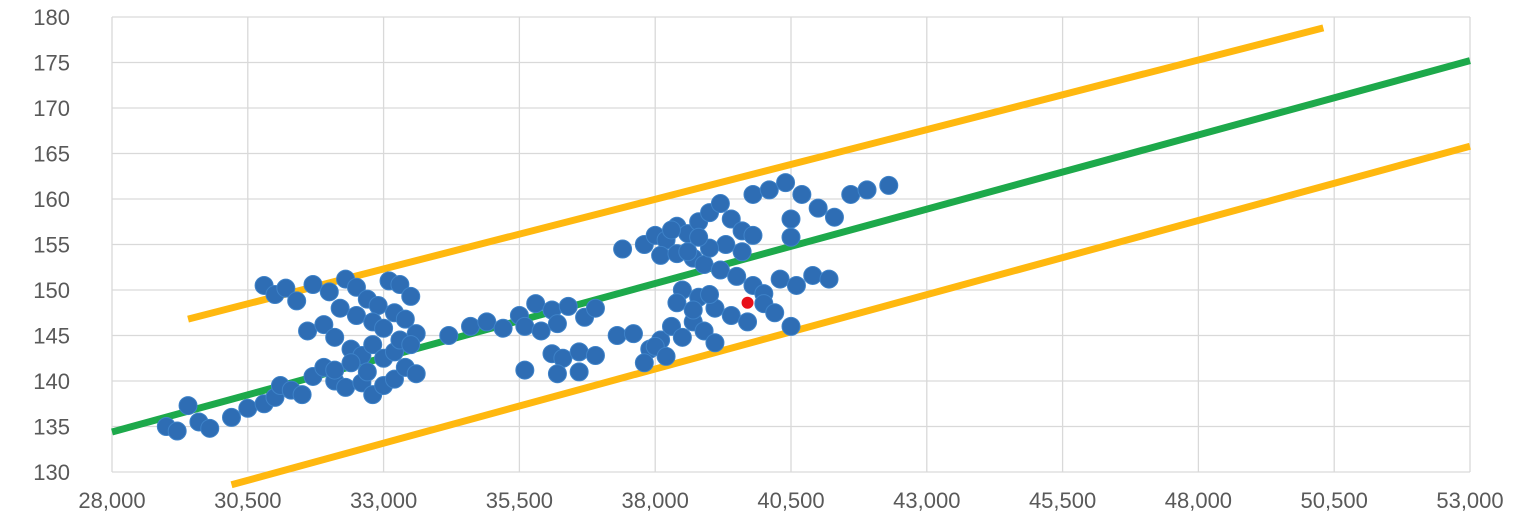  I want to click on x-tick-label: 45,500, so click(1062, 500).